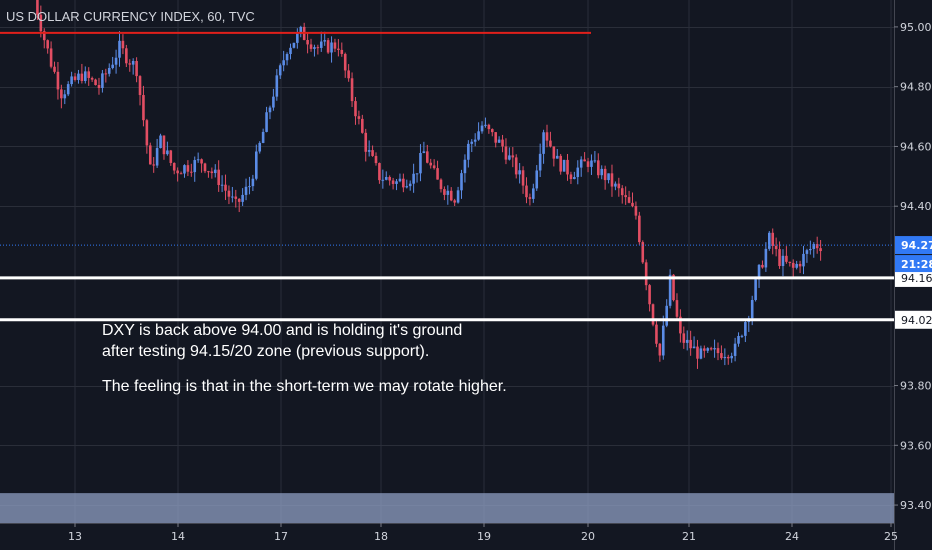 The image size is (932, 550). I want to click on time-axis: 13 14 17 18 19 20 21 24 25, so click(449, 536).